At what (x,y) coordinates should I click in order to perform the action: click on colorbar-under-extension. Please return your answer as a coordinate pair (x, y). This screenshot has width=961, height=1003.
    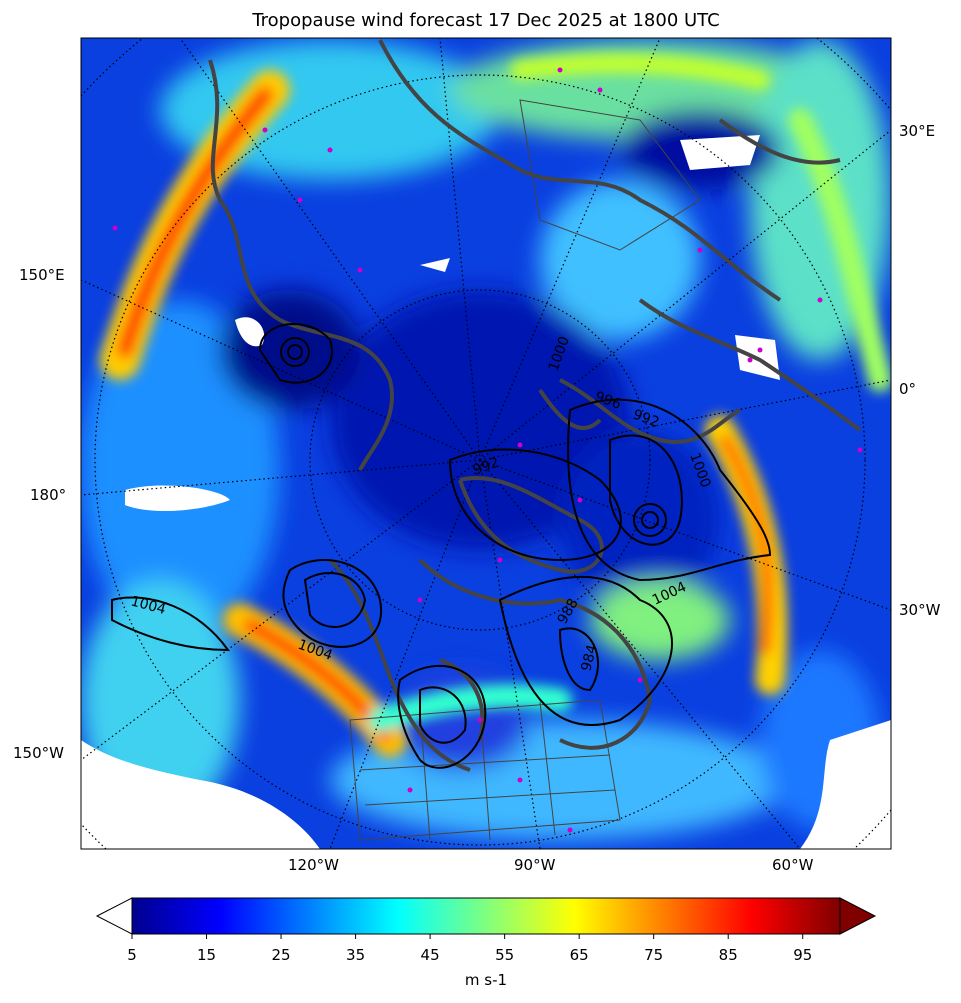
    Looking at the image, I should click on (114, 916).